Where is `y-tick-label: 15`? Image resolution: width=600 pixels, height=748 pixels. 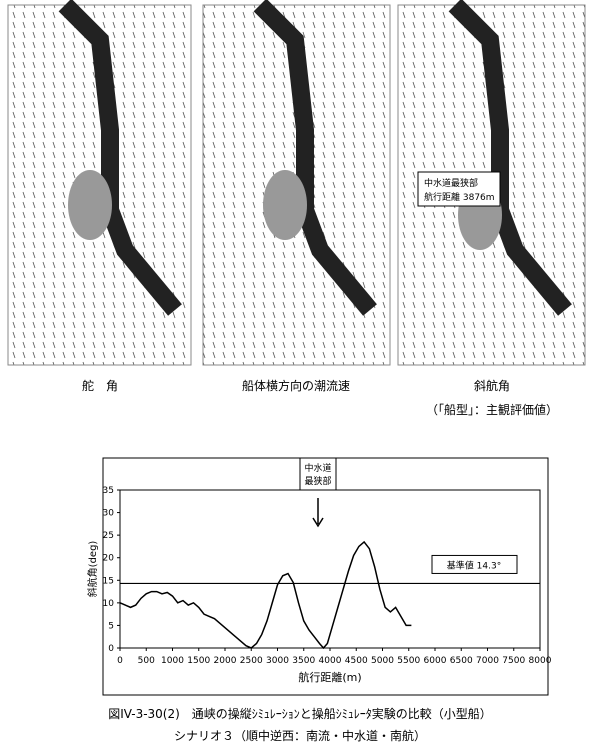 y-tick-label: 15 is located at coordinates (108, 581).